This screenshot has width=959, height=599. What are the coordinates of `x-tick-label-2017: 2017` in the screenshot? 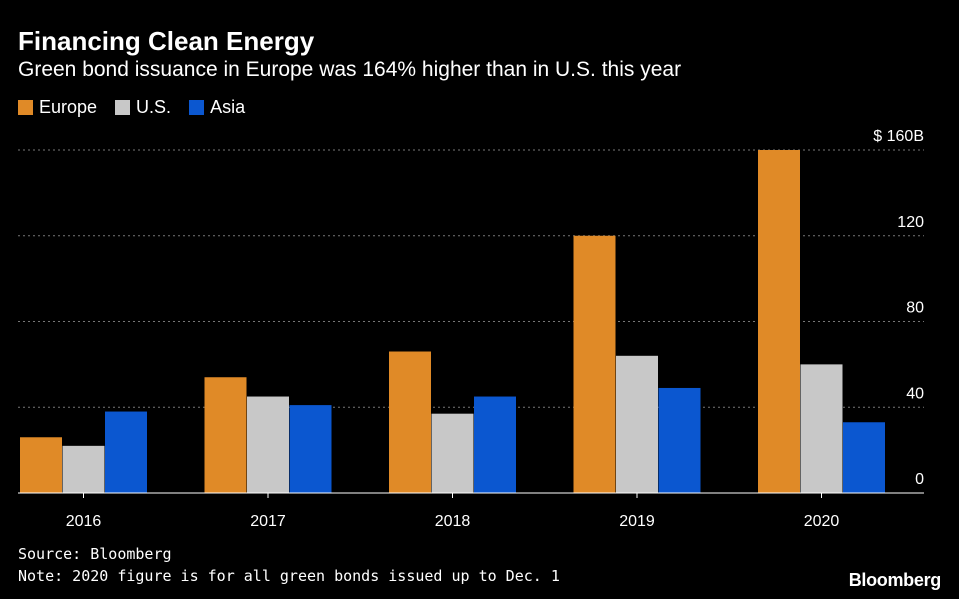 It's located at (268, 521).